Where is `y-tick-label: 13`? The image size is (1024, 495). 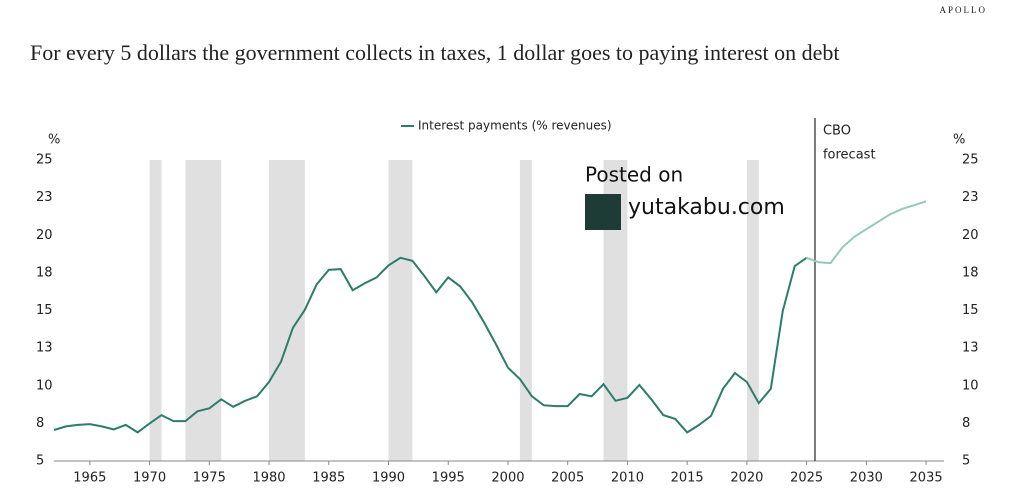
y-tick-label: 13 is located at coordinates (44, 348).